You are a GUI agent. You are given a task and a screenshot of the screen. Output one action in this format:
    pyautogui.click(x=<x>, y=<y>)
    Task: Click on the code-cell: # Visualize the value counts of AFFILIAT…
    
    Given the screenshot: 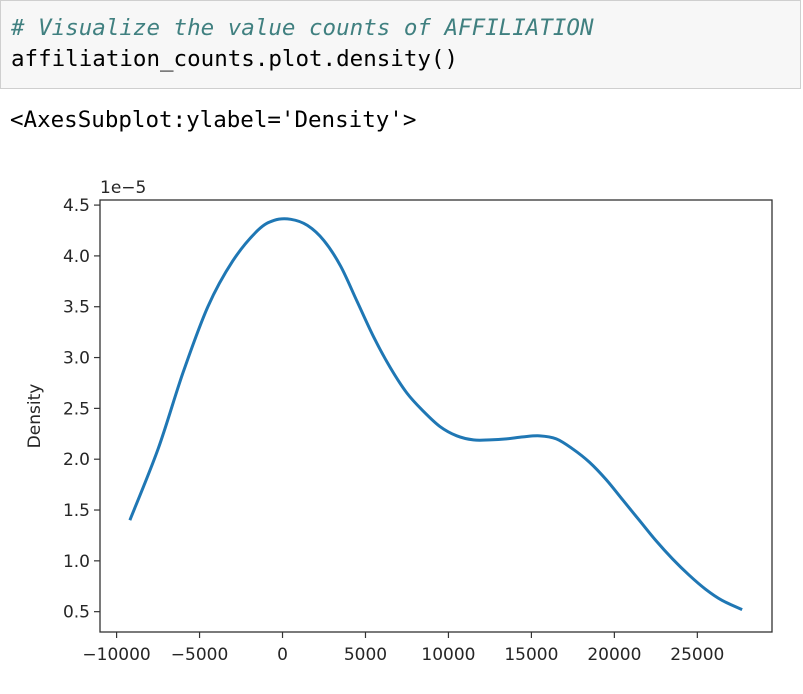 What is the action you would take?
    pyautogui.click(x=400, y=44)
    